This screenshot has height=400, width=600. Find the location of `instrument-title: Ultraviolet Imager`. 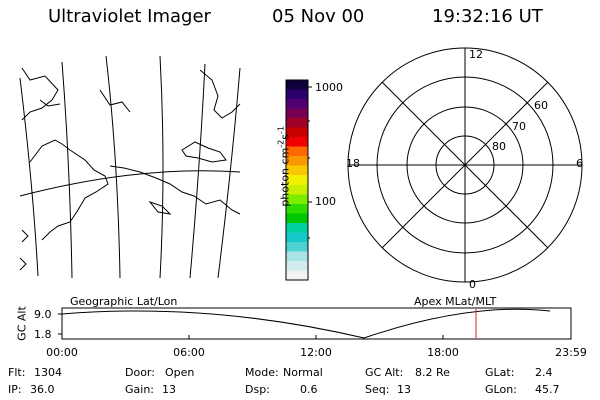

instrument-title: Ultraviolet Imager is located at coordinates (129, 16).